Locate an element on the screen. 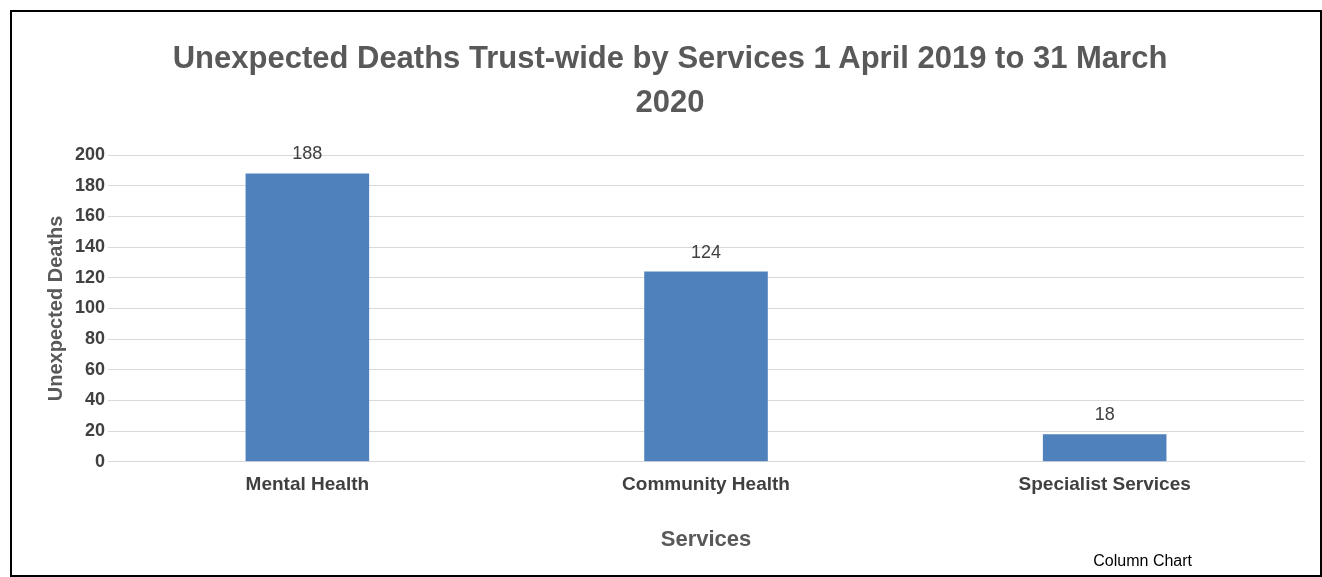 Image resolution: width=1322 pixels, height=577 pixels. x-axis-title: Services is located at coordinates (706, 538).